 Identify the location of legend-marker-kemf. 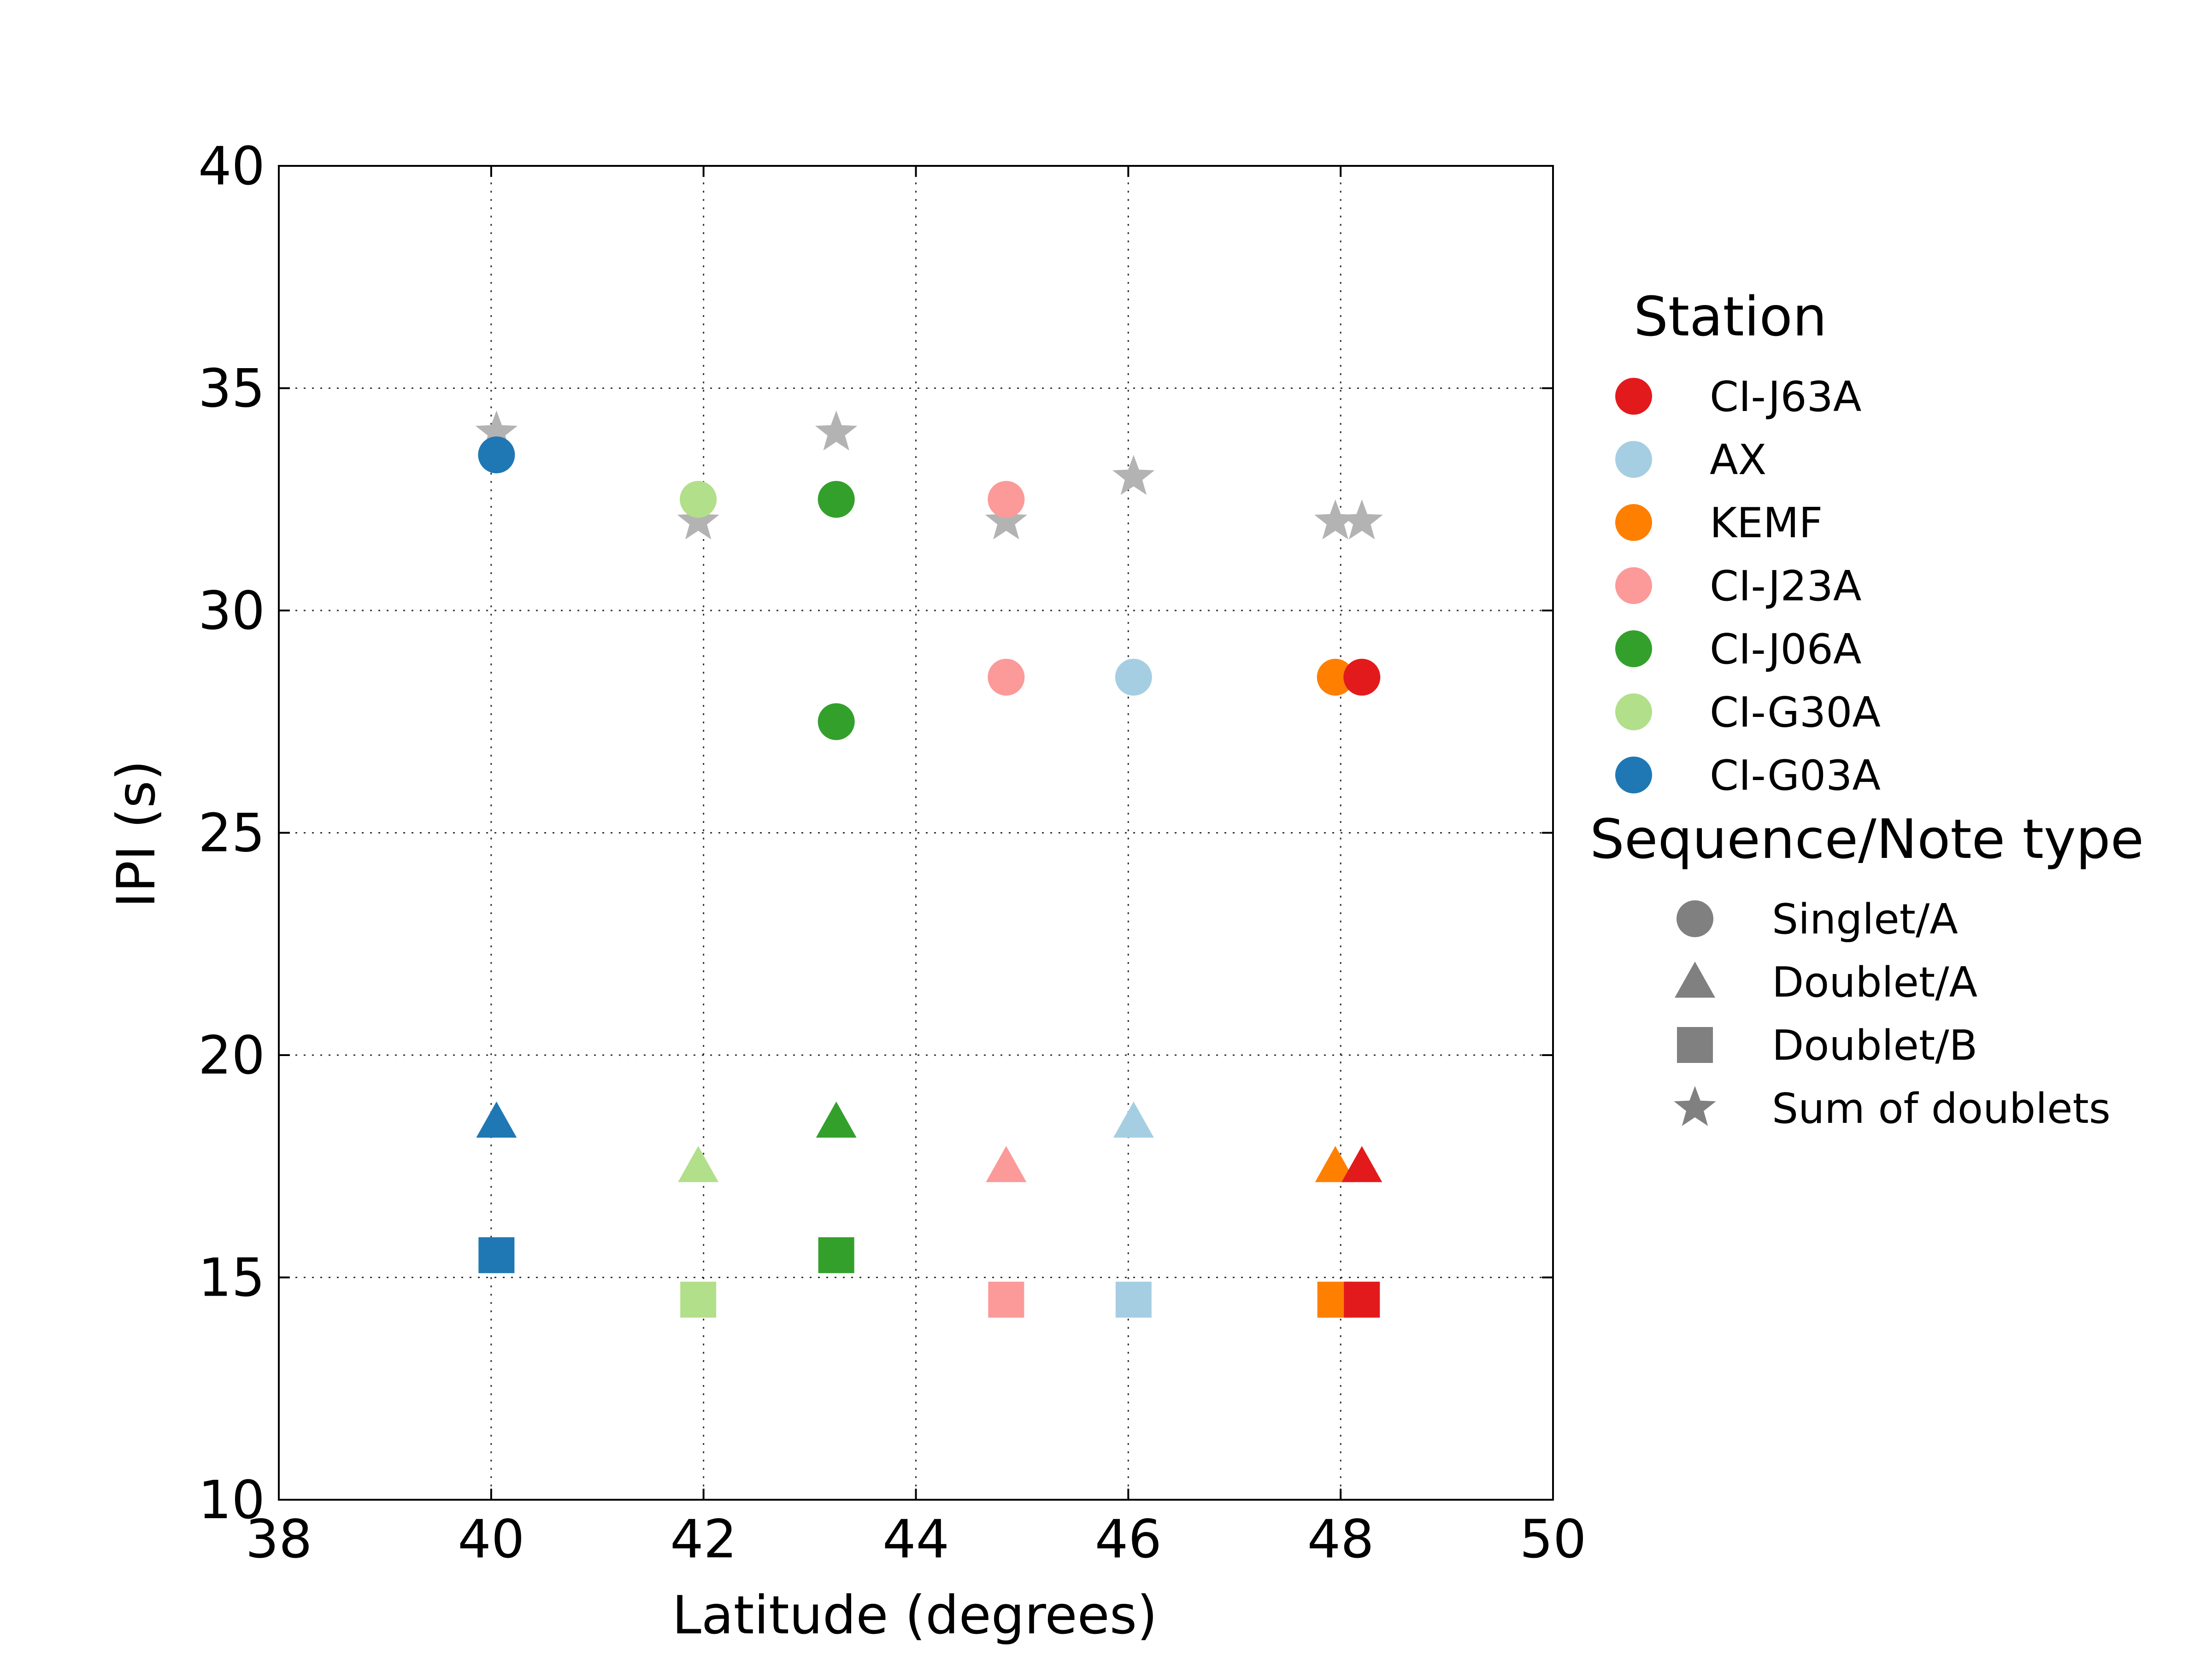
(1633, 522).